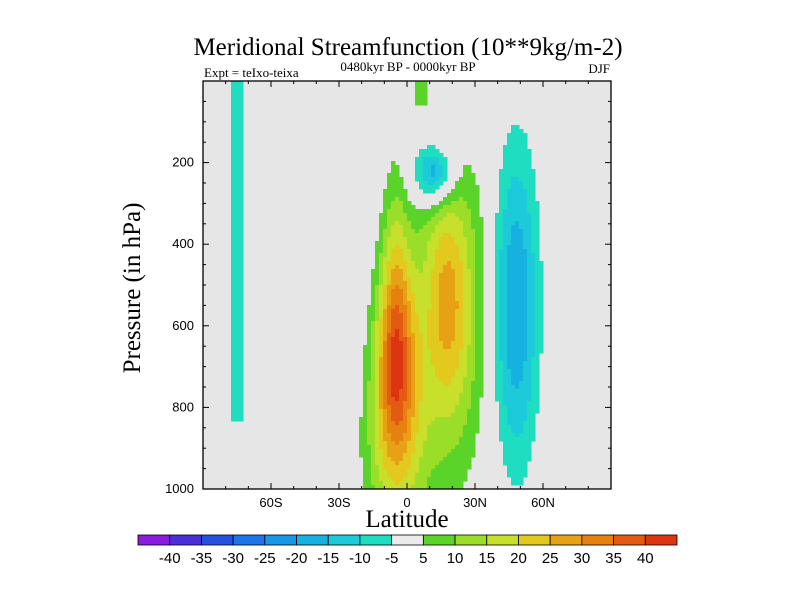 Image resolution: width=800 pixels, height=600 pixels. What do you see at coordinates (265, 558) in the screenshot?
I see `colorbar-label: -25` at bounding box center [265, 558].